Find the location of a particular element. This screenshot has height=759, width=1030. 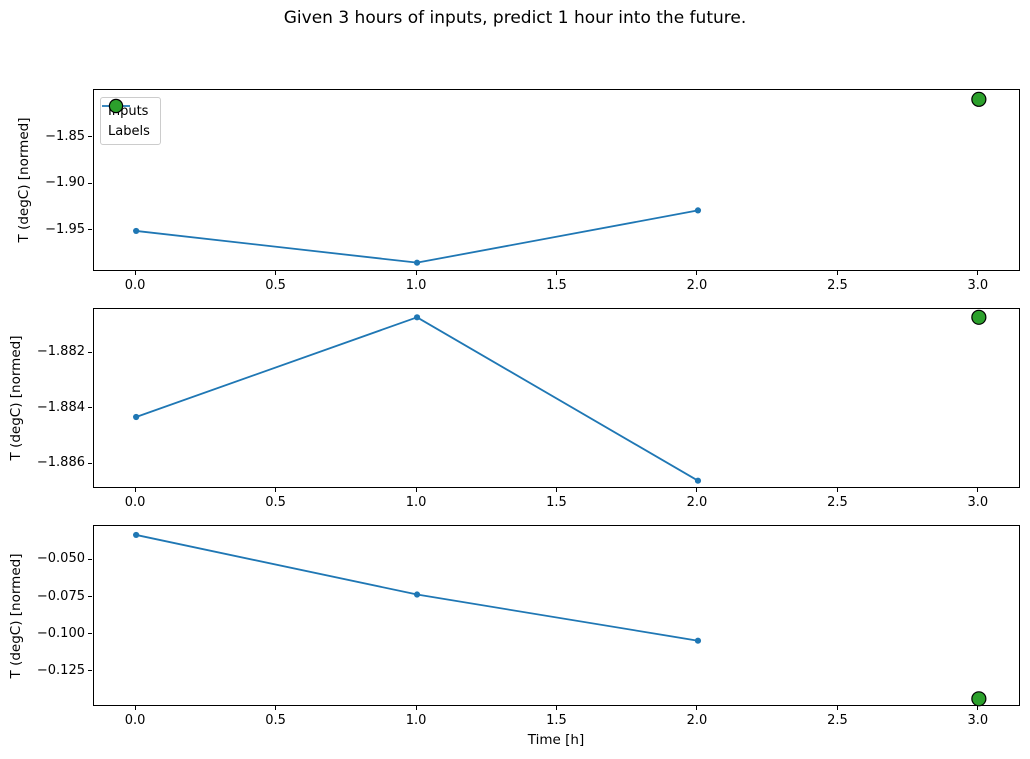

y-tick-label: −0.100 is located at coordinates (60, 633).